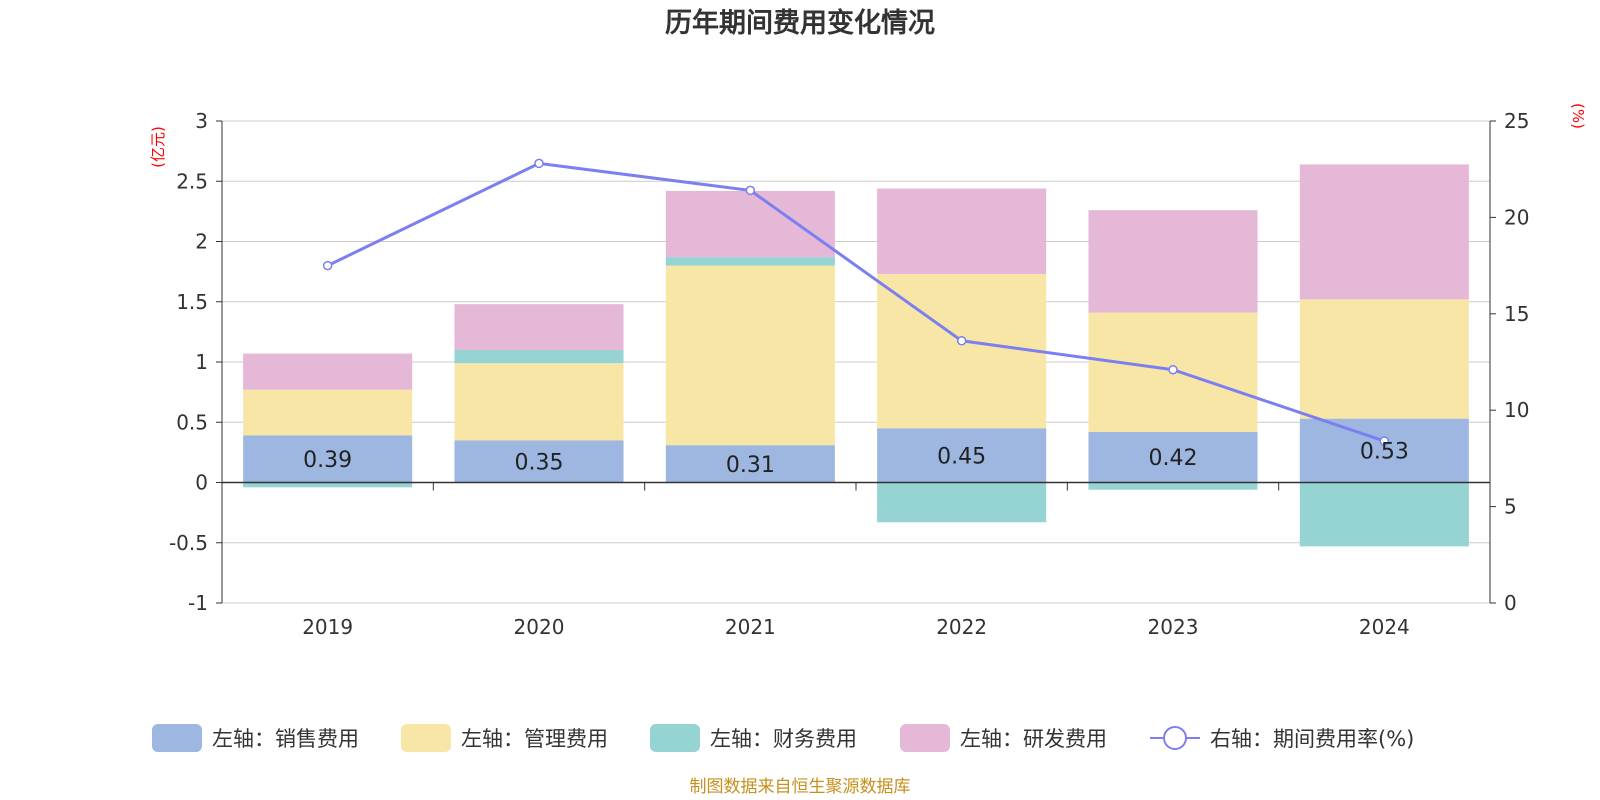 The height and width of the screenshot is (800, 1600). I want to click on legend-label: 左轴：财务费用, so click(783, 739).